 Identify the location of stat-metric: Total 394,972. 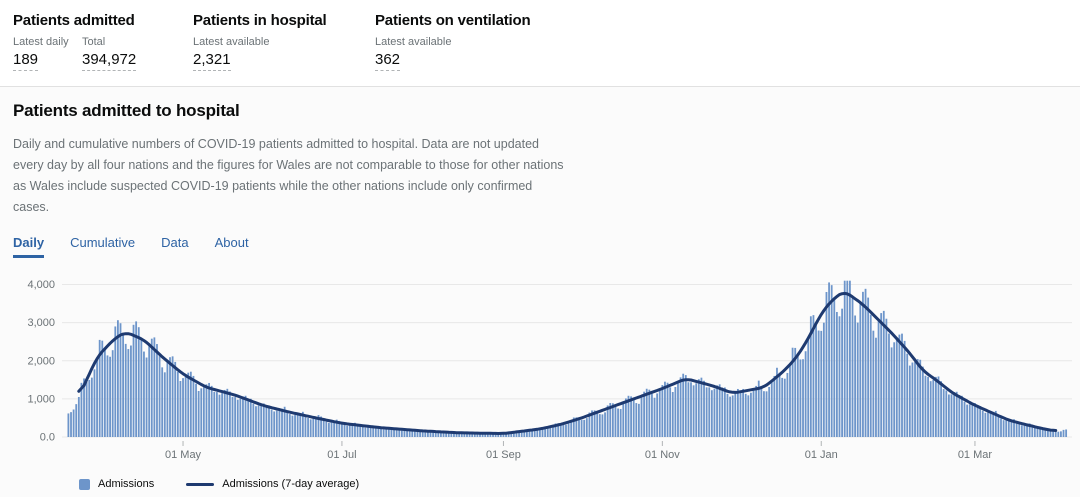
(109, 53).